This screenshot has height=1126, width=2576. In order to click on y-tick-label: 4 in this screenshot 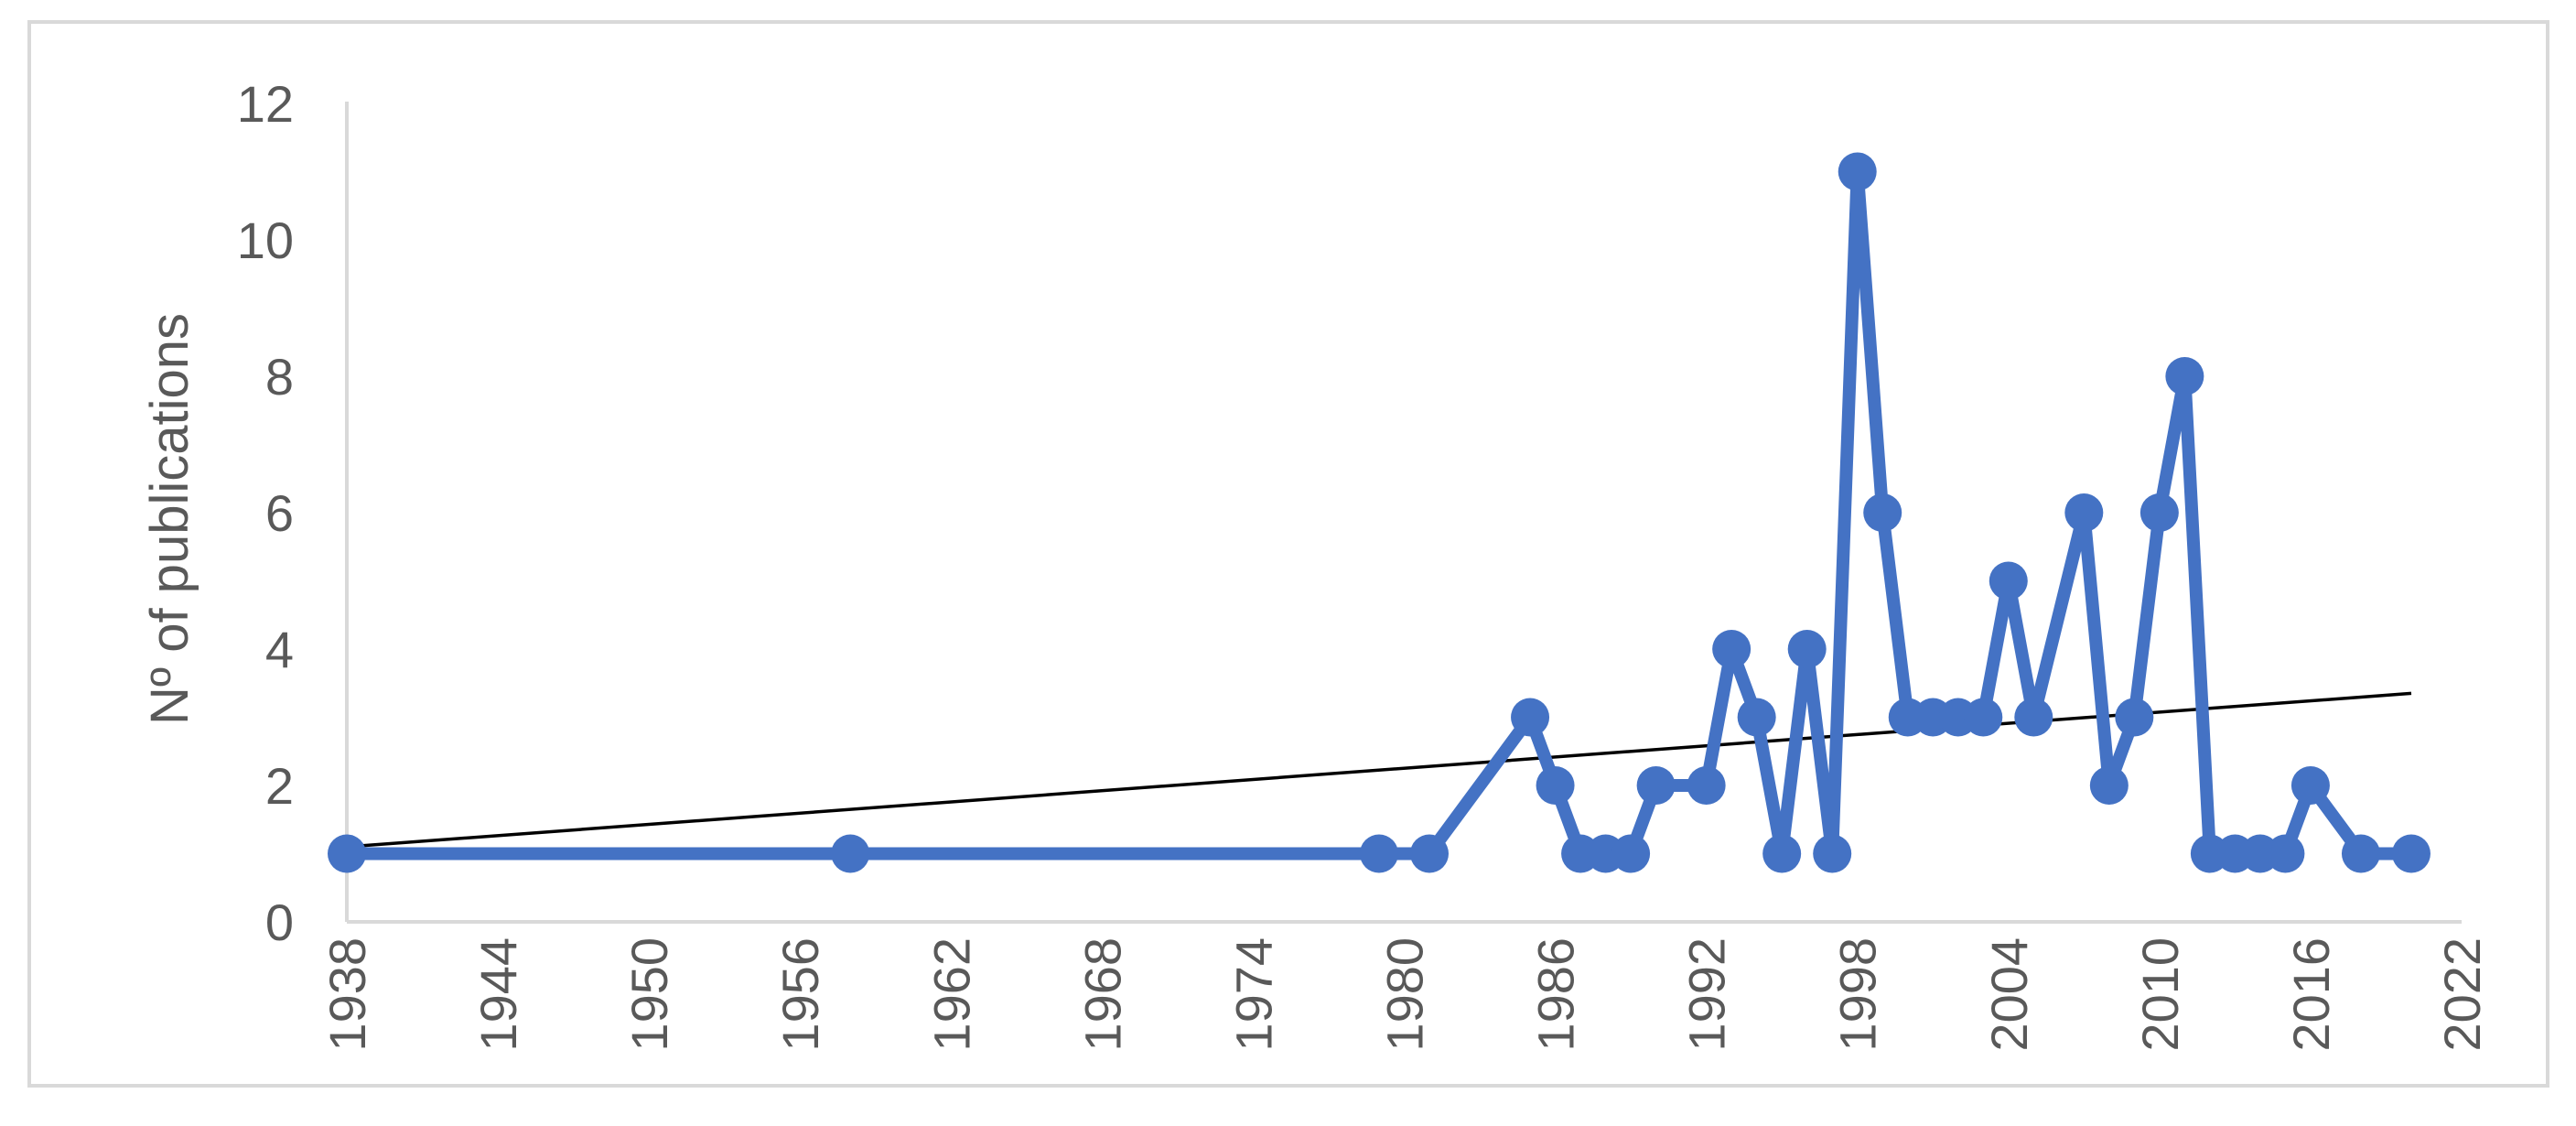, I will do `click(279, 649)`.